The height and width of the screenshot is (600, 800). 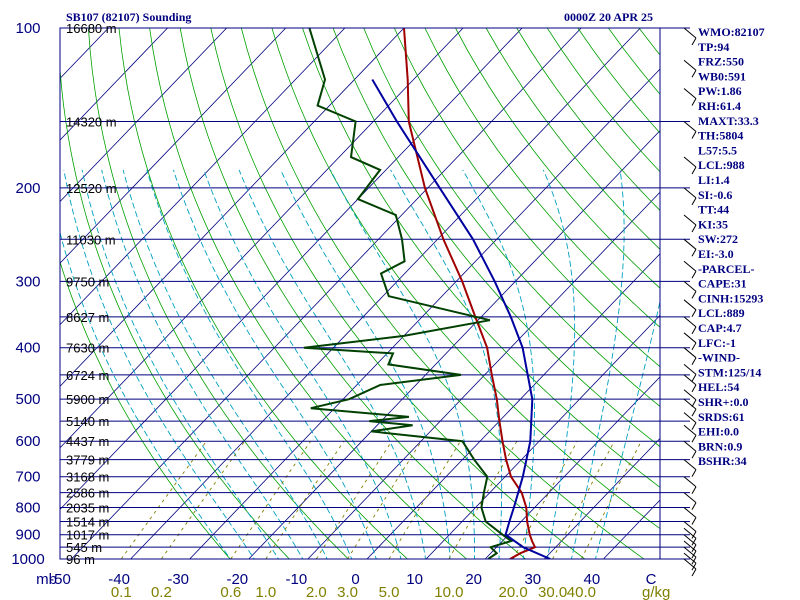 What do you see at coordinates (716, 254) in the screenshot?
I see `index-item: EI:-3.0` at bounding box center [716, 254].